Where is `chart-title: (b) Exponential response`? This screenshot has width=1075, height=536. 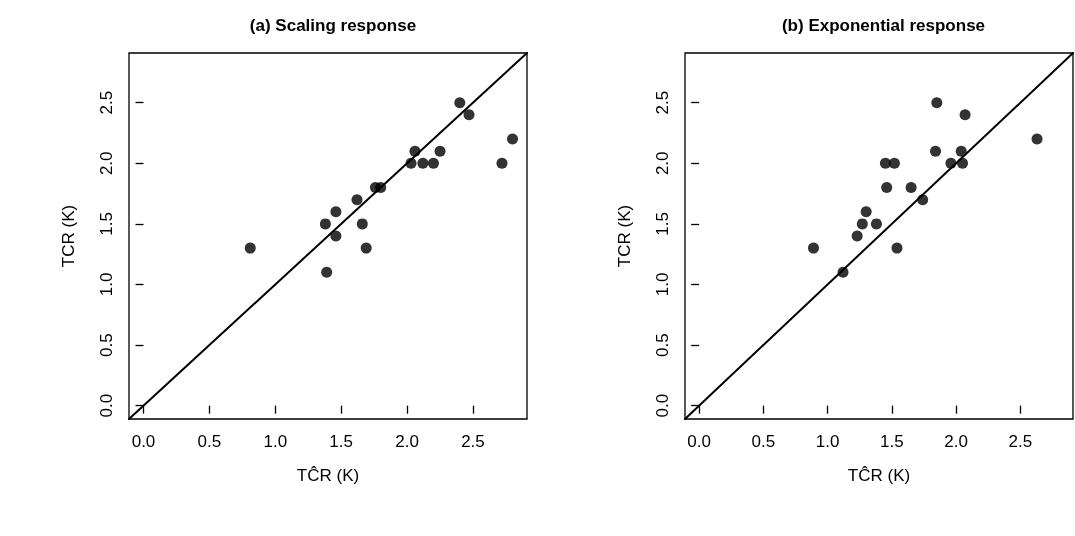 chart-title: (b) Exponential response is located at coordinates (883, 25).